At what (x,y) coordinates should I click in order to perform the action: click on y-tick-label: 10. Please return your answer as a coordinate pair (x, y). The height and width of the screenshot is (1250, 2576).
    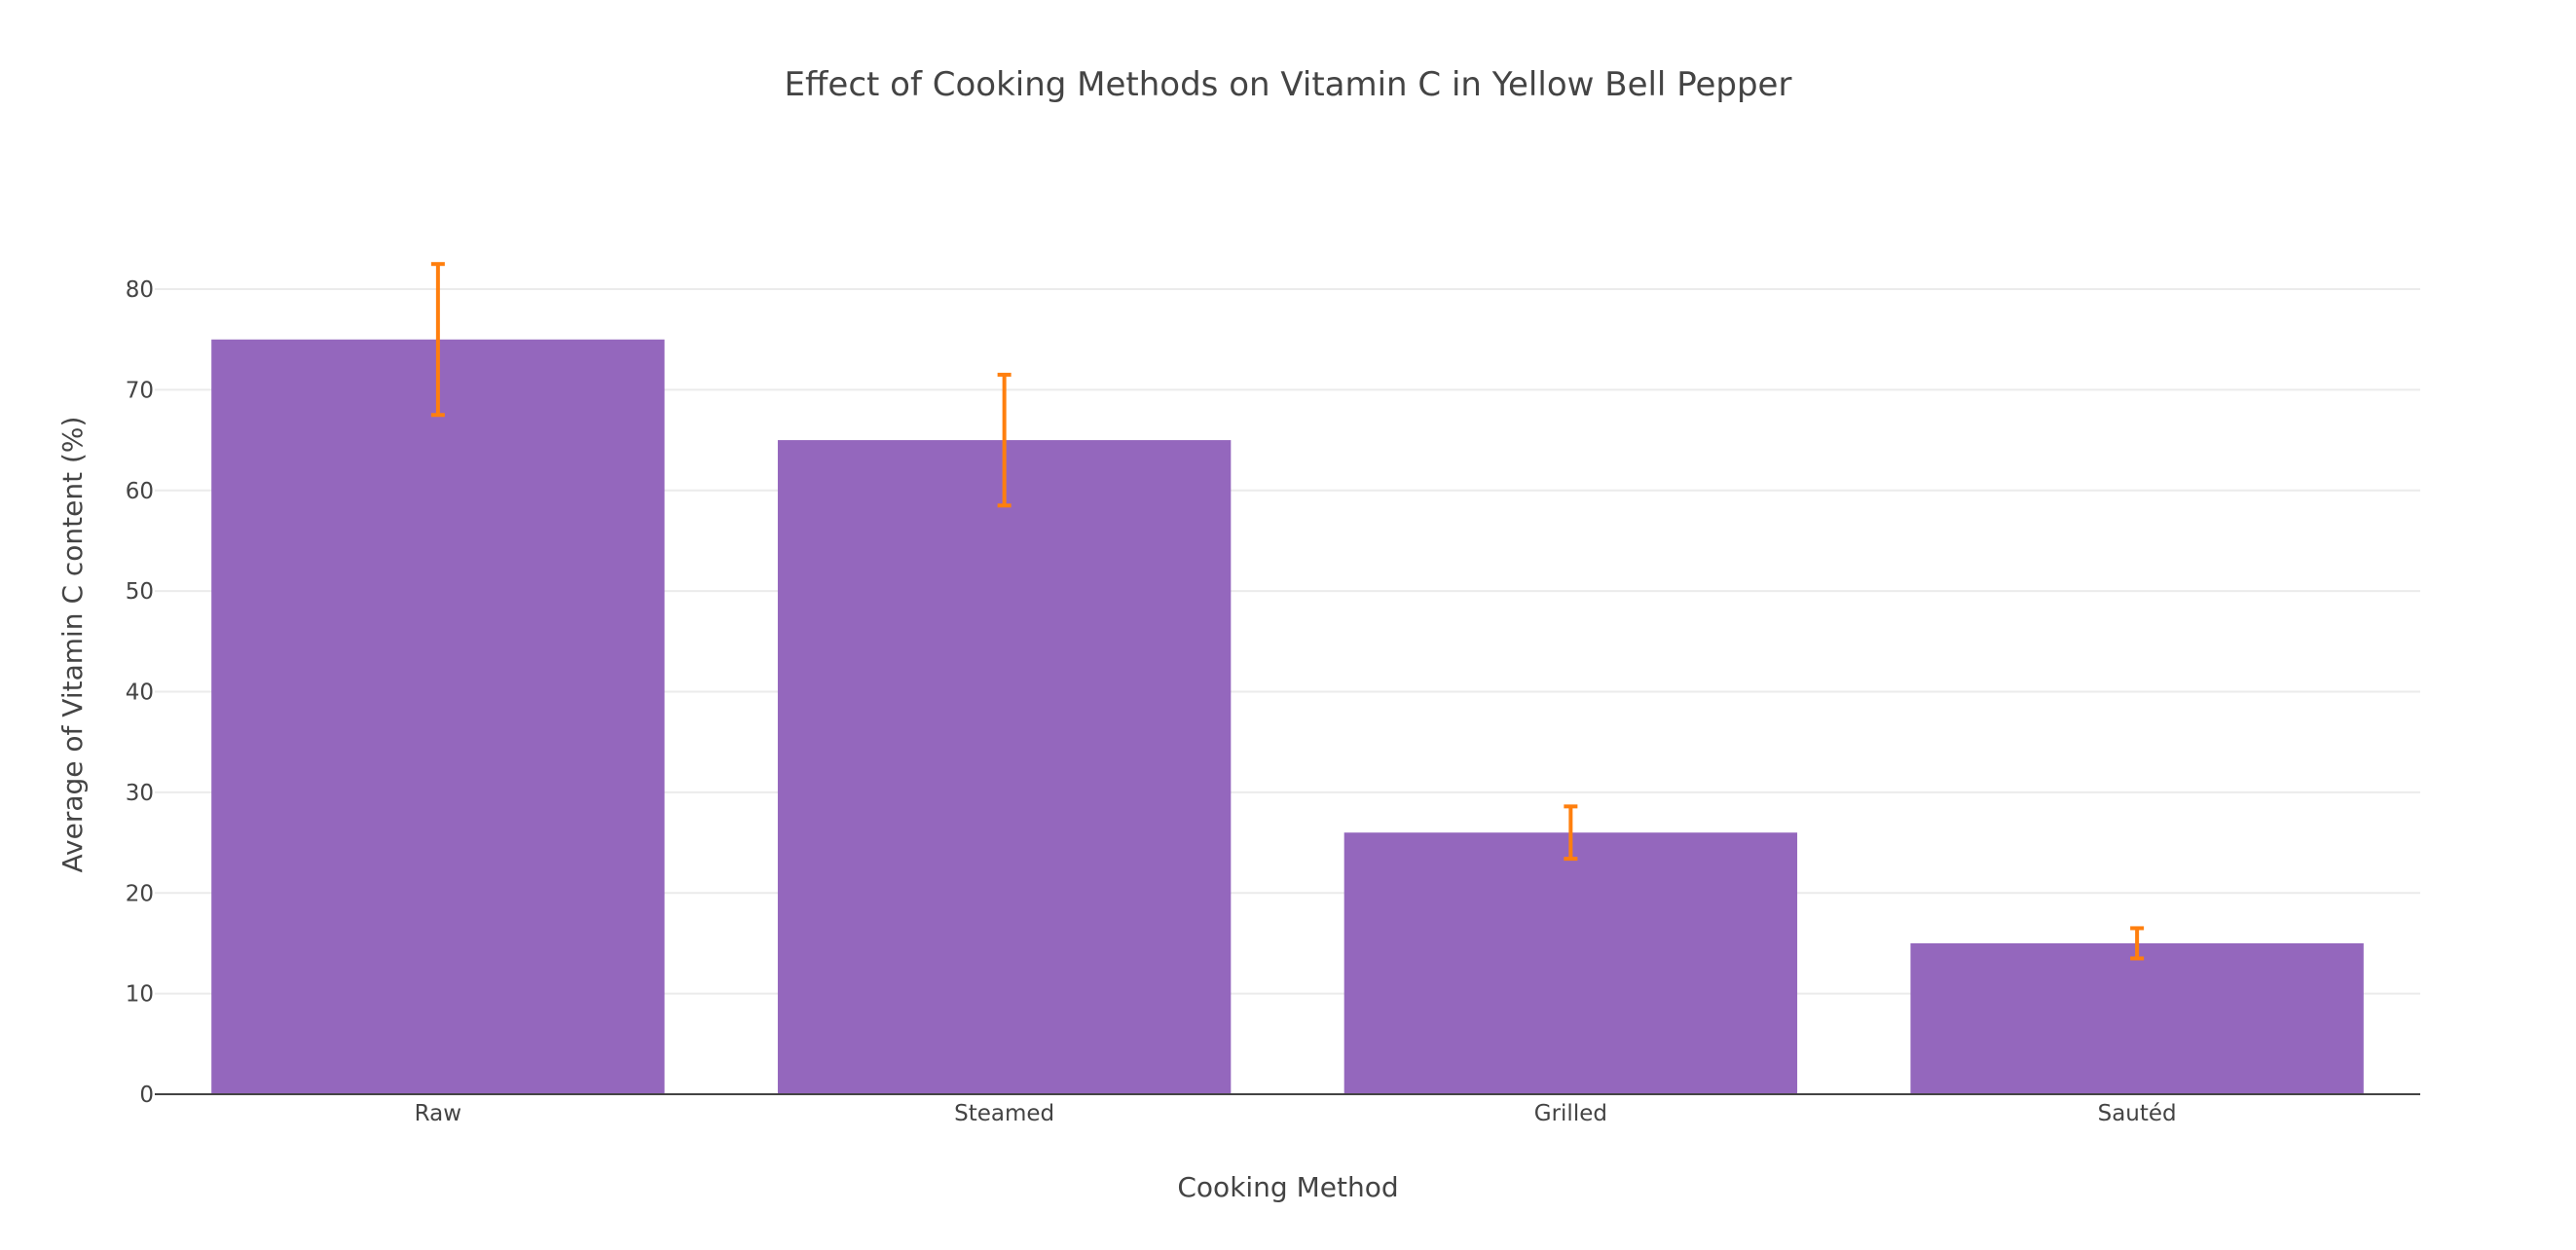
    Looking at the image, I should click on (140, 995).